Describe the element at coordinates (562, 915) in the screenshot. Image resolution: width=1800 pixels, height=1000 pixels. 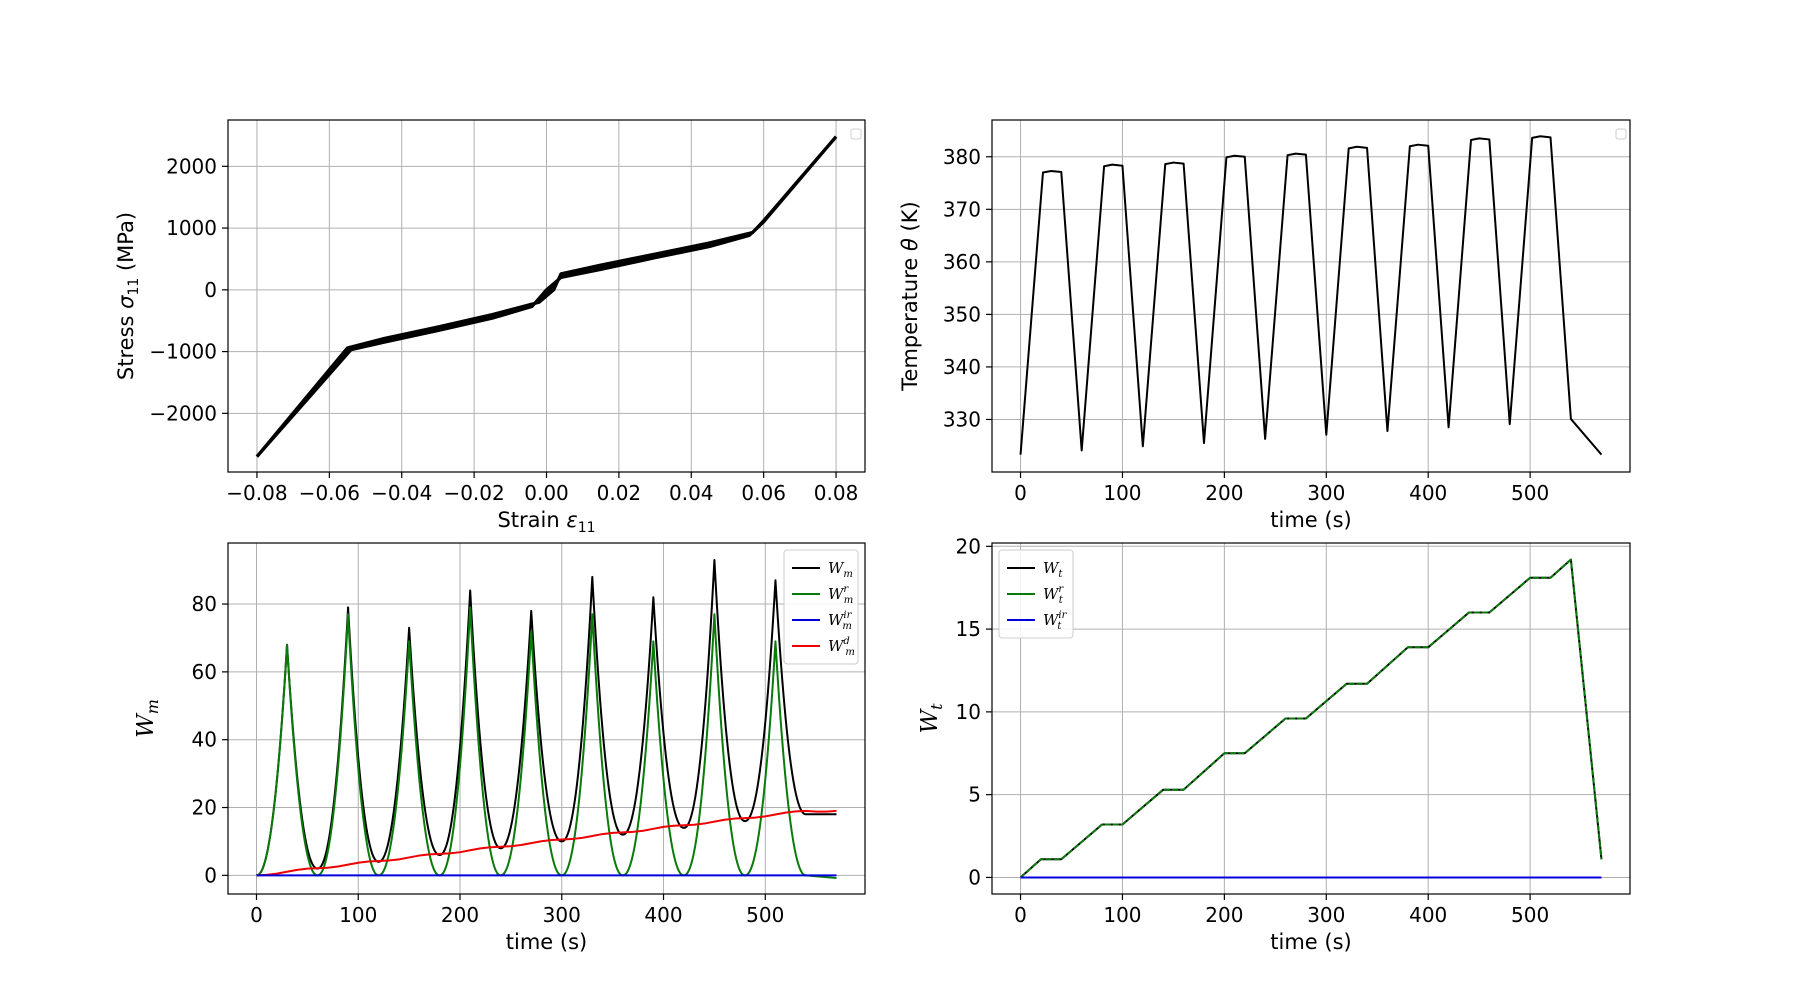
I see `wm-x-tick-label-3: 300` at that location.